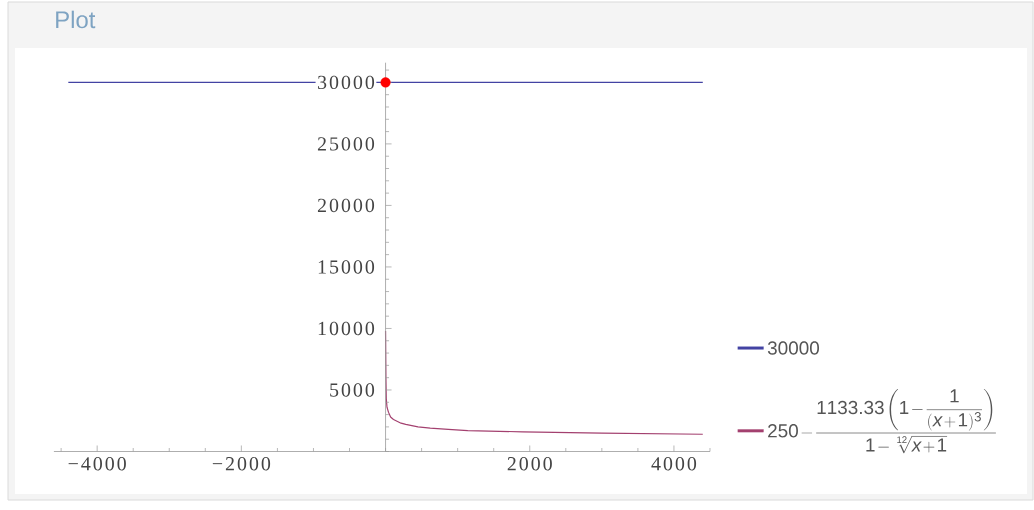 The image size is (1034, 510). What do you see at coordinates (793, 348) in the screenshot?
I see `legend-label: $30000$` at bounding box center [793, 348].